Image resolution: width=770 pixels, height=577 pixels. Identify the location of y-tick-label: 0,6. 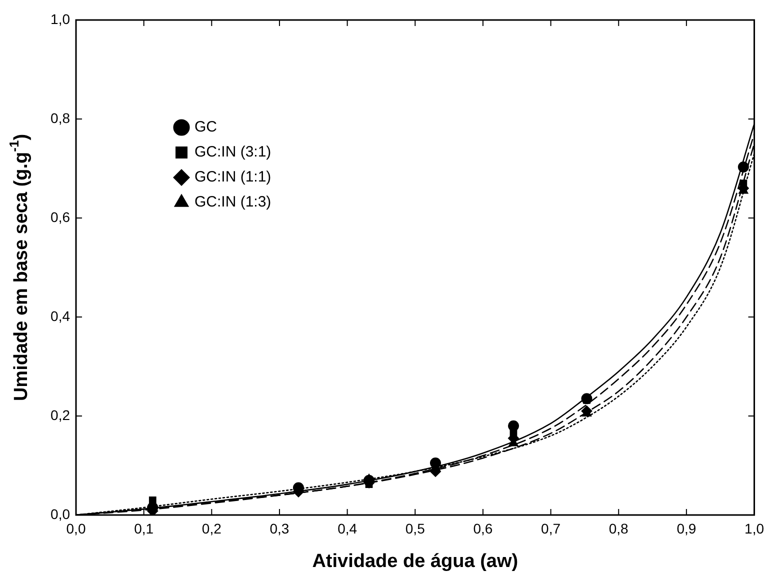
(60, 216).